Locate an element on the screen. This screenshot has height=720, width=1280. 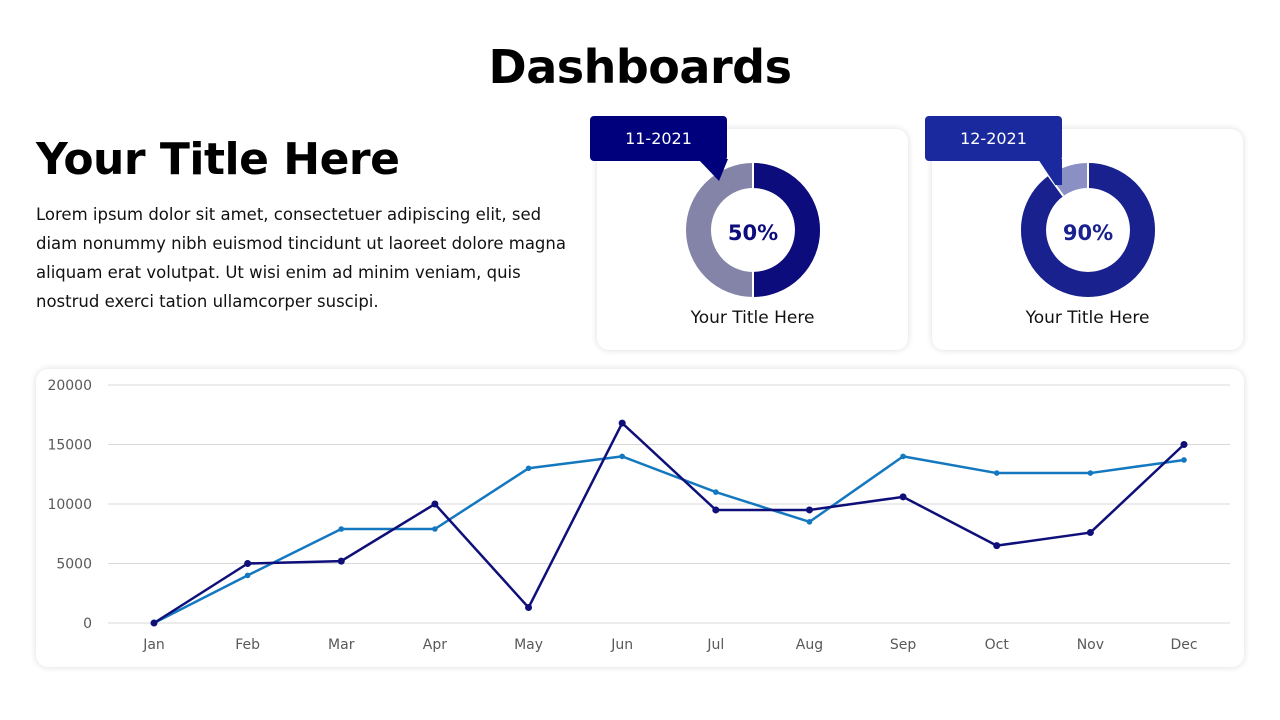
kpi-date-1: 11-2021 is located at coordinates (658, 138).